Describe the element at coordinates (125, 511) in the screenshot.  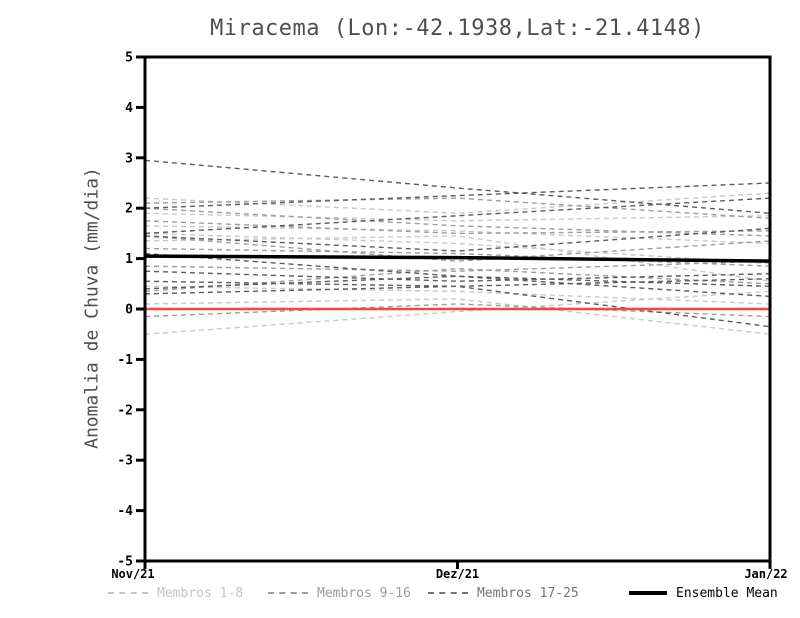
I see `y-tick-label: -4` at that location.